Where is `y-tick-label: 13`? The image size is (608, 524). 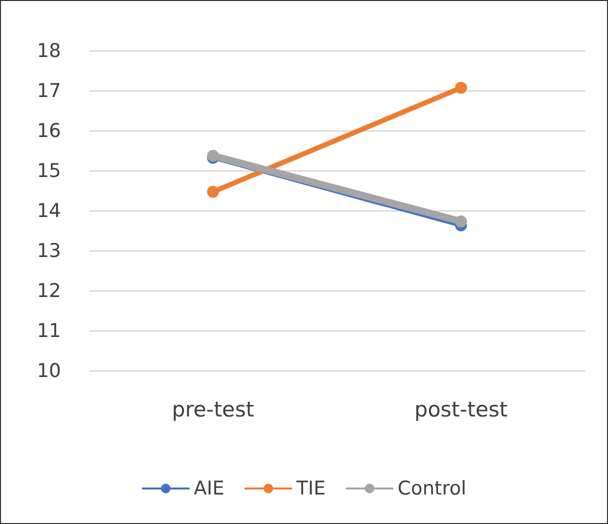 y-tick-label: 13 is located at coordinates (48, 251).